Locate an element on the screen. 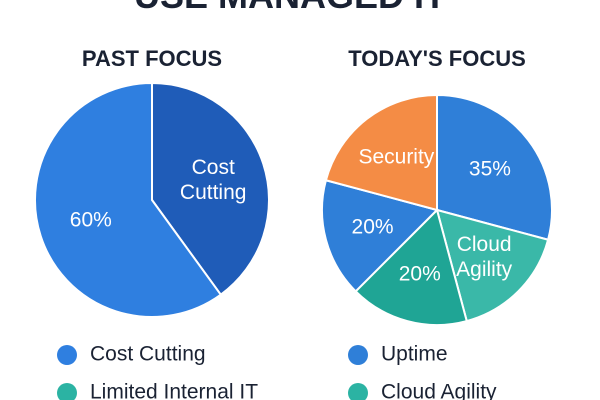  legend-label: Cost Cutting is located at coordinates (148, 354).